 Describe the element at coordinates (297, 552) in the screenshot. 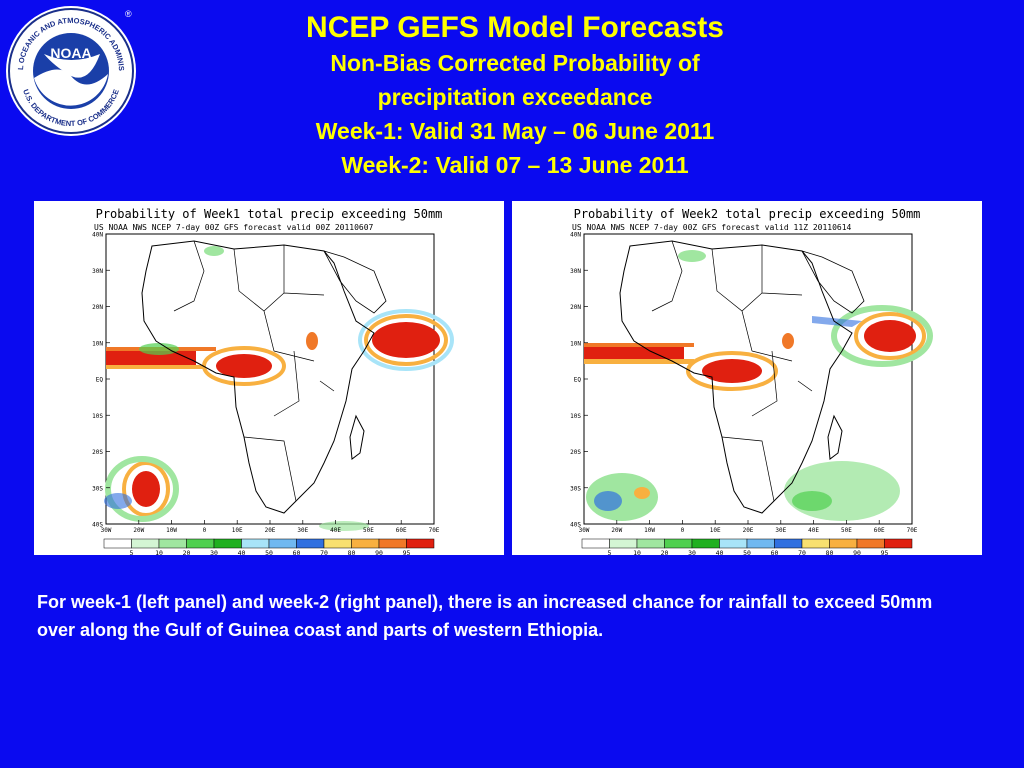

I see `colorbar-label: 60` at that location.